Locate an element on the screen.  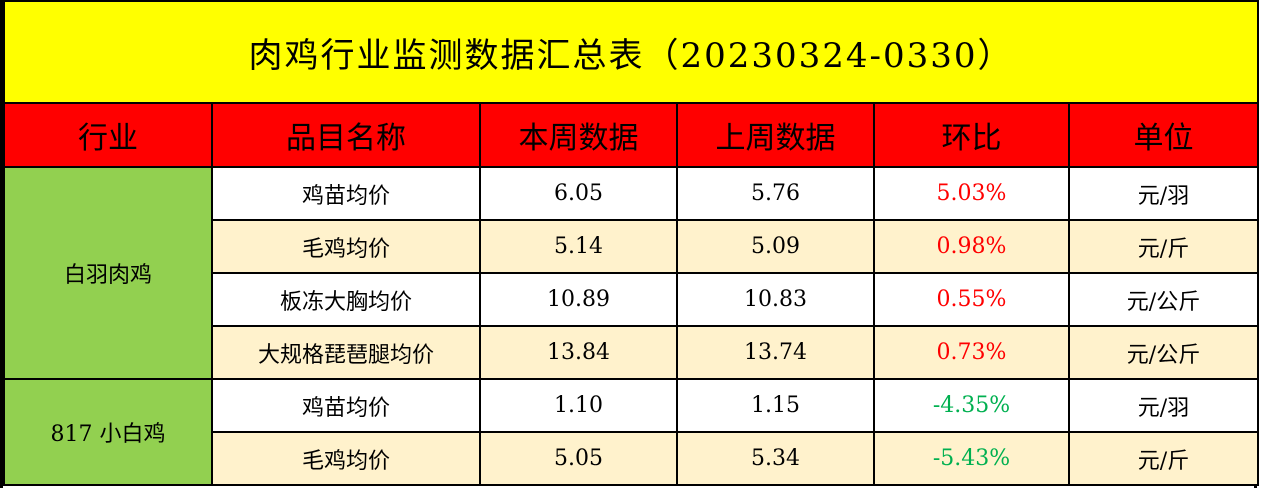
table-row: 毛鸡均价 5.05 5.34 -5.43% 元/斤 is located at coordinates (632, 458).